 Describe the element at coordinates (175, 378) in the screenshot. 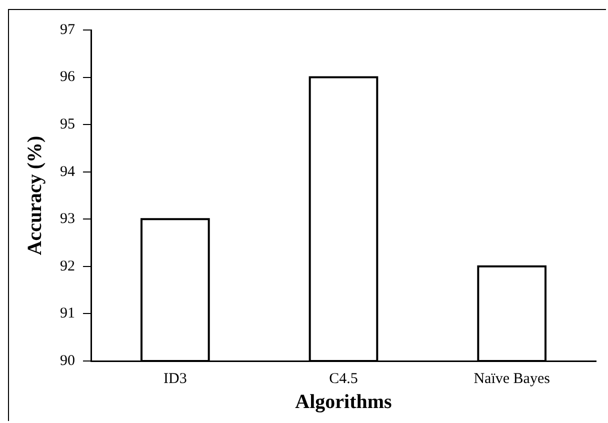

I see `x-tick-label: ID3` at that location.